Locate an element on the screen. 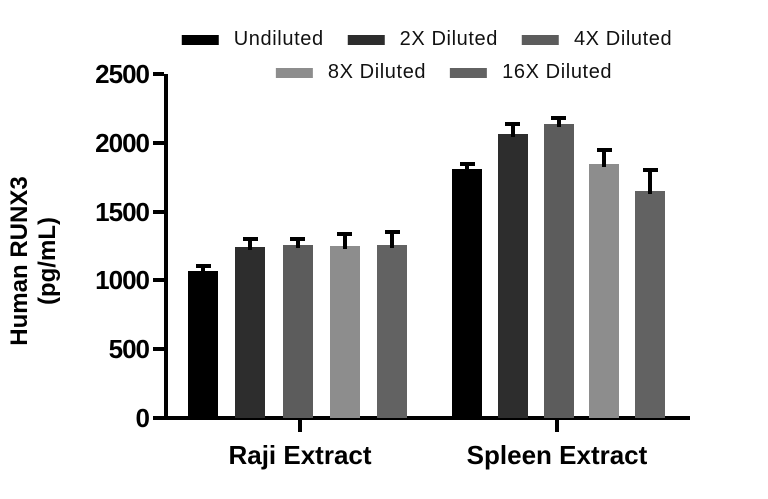 This screenshot has width=768, height=499. legend-item: 4X Diluted is located at coordinates (597, 39).